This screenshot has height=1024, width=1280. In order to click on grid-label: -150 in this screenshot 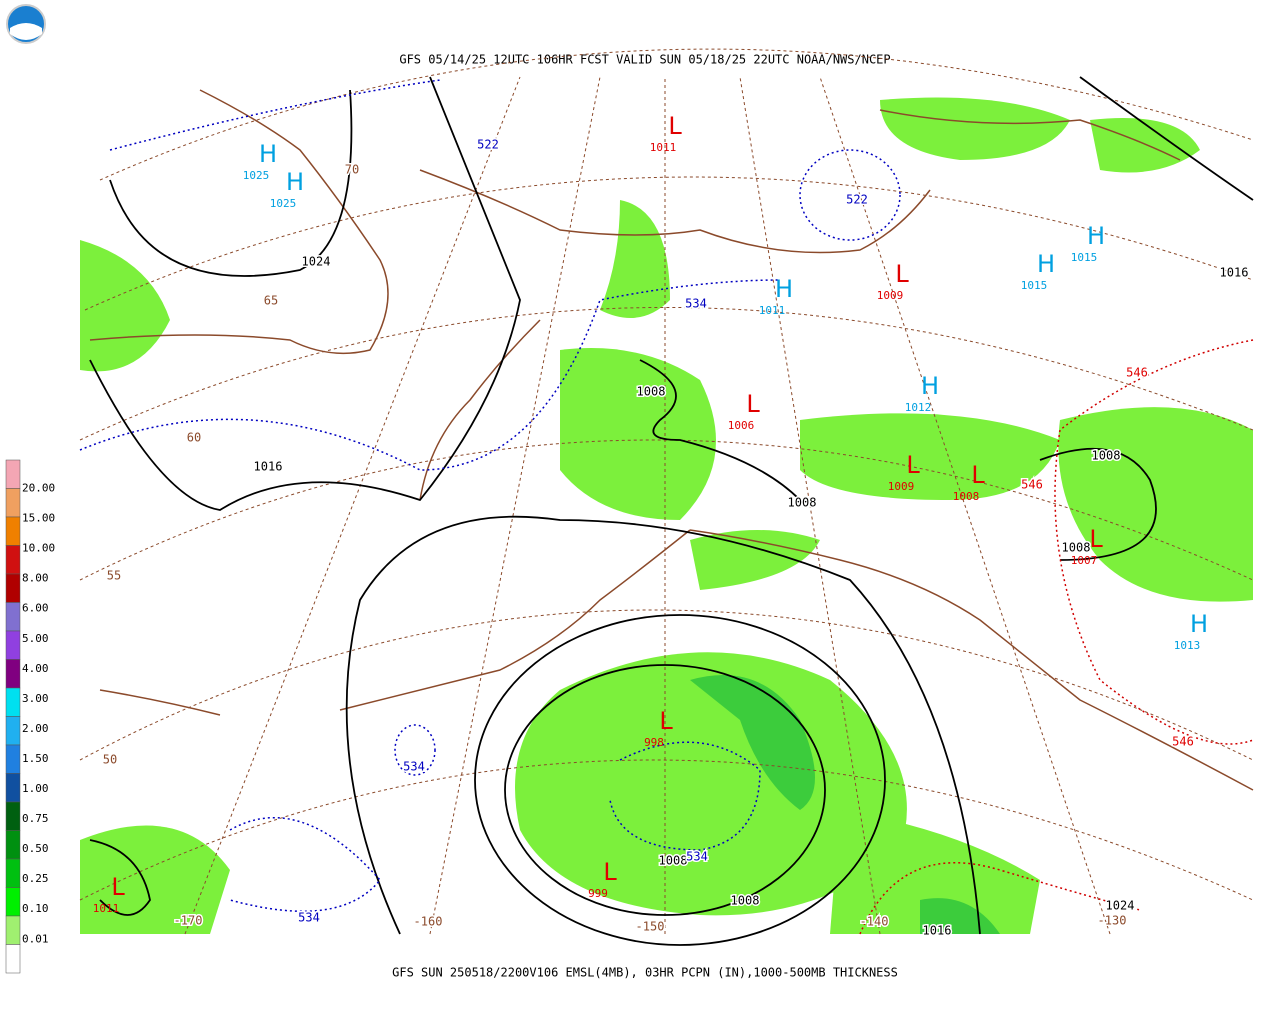, I will do `click(650, 927)`.